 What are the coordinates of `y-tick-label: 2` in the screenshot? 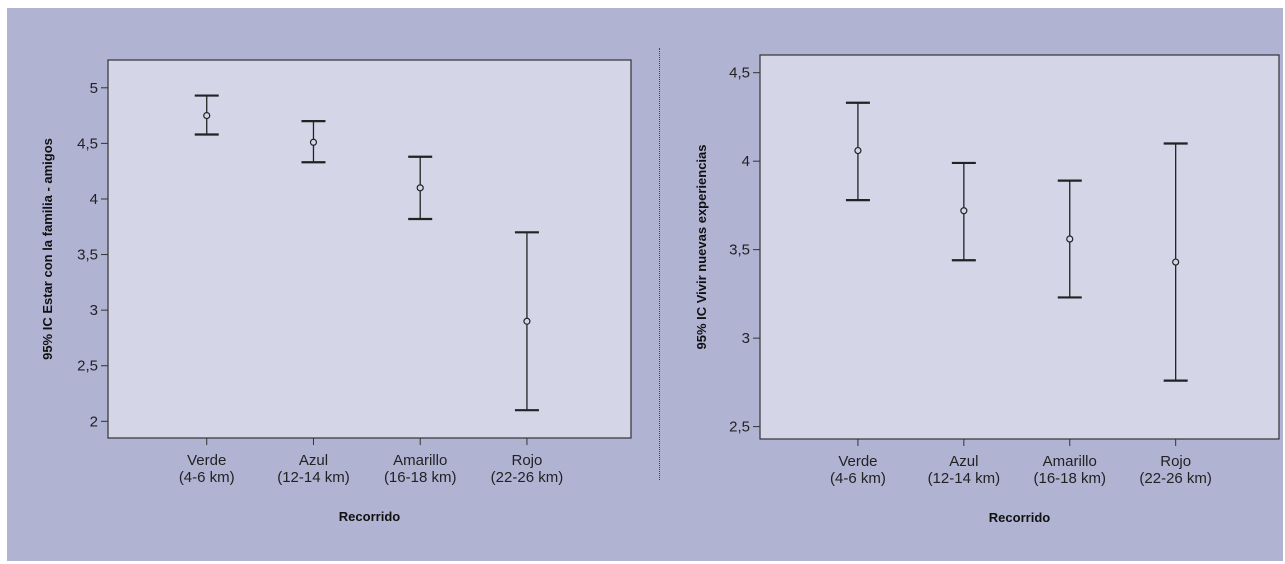 It's located at (94, 421).